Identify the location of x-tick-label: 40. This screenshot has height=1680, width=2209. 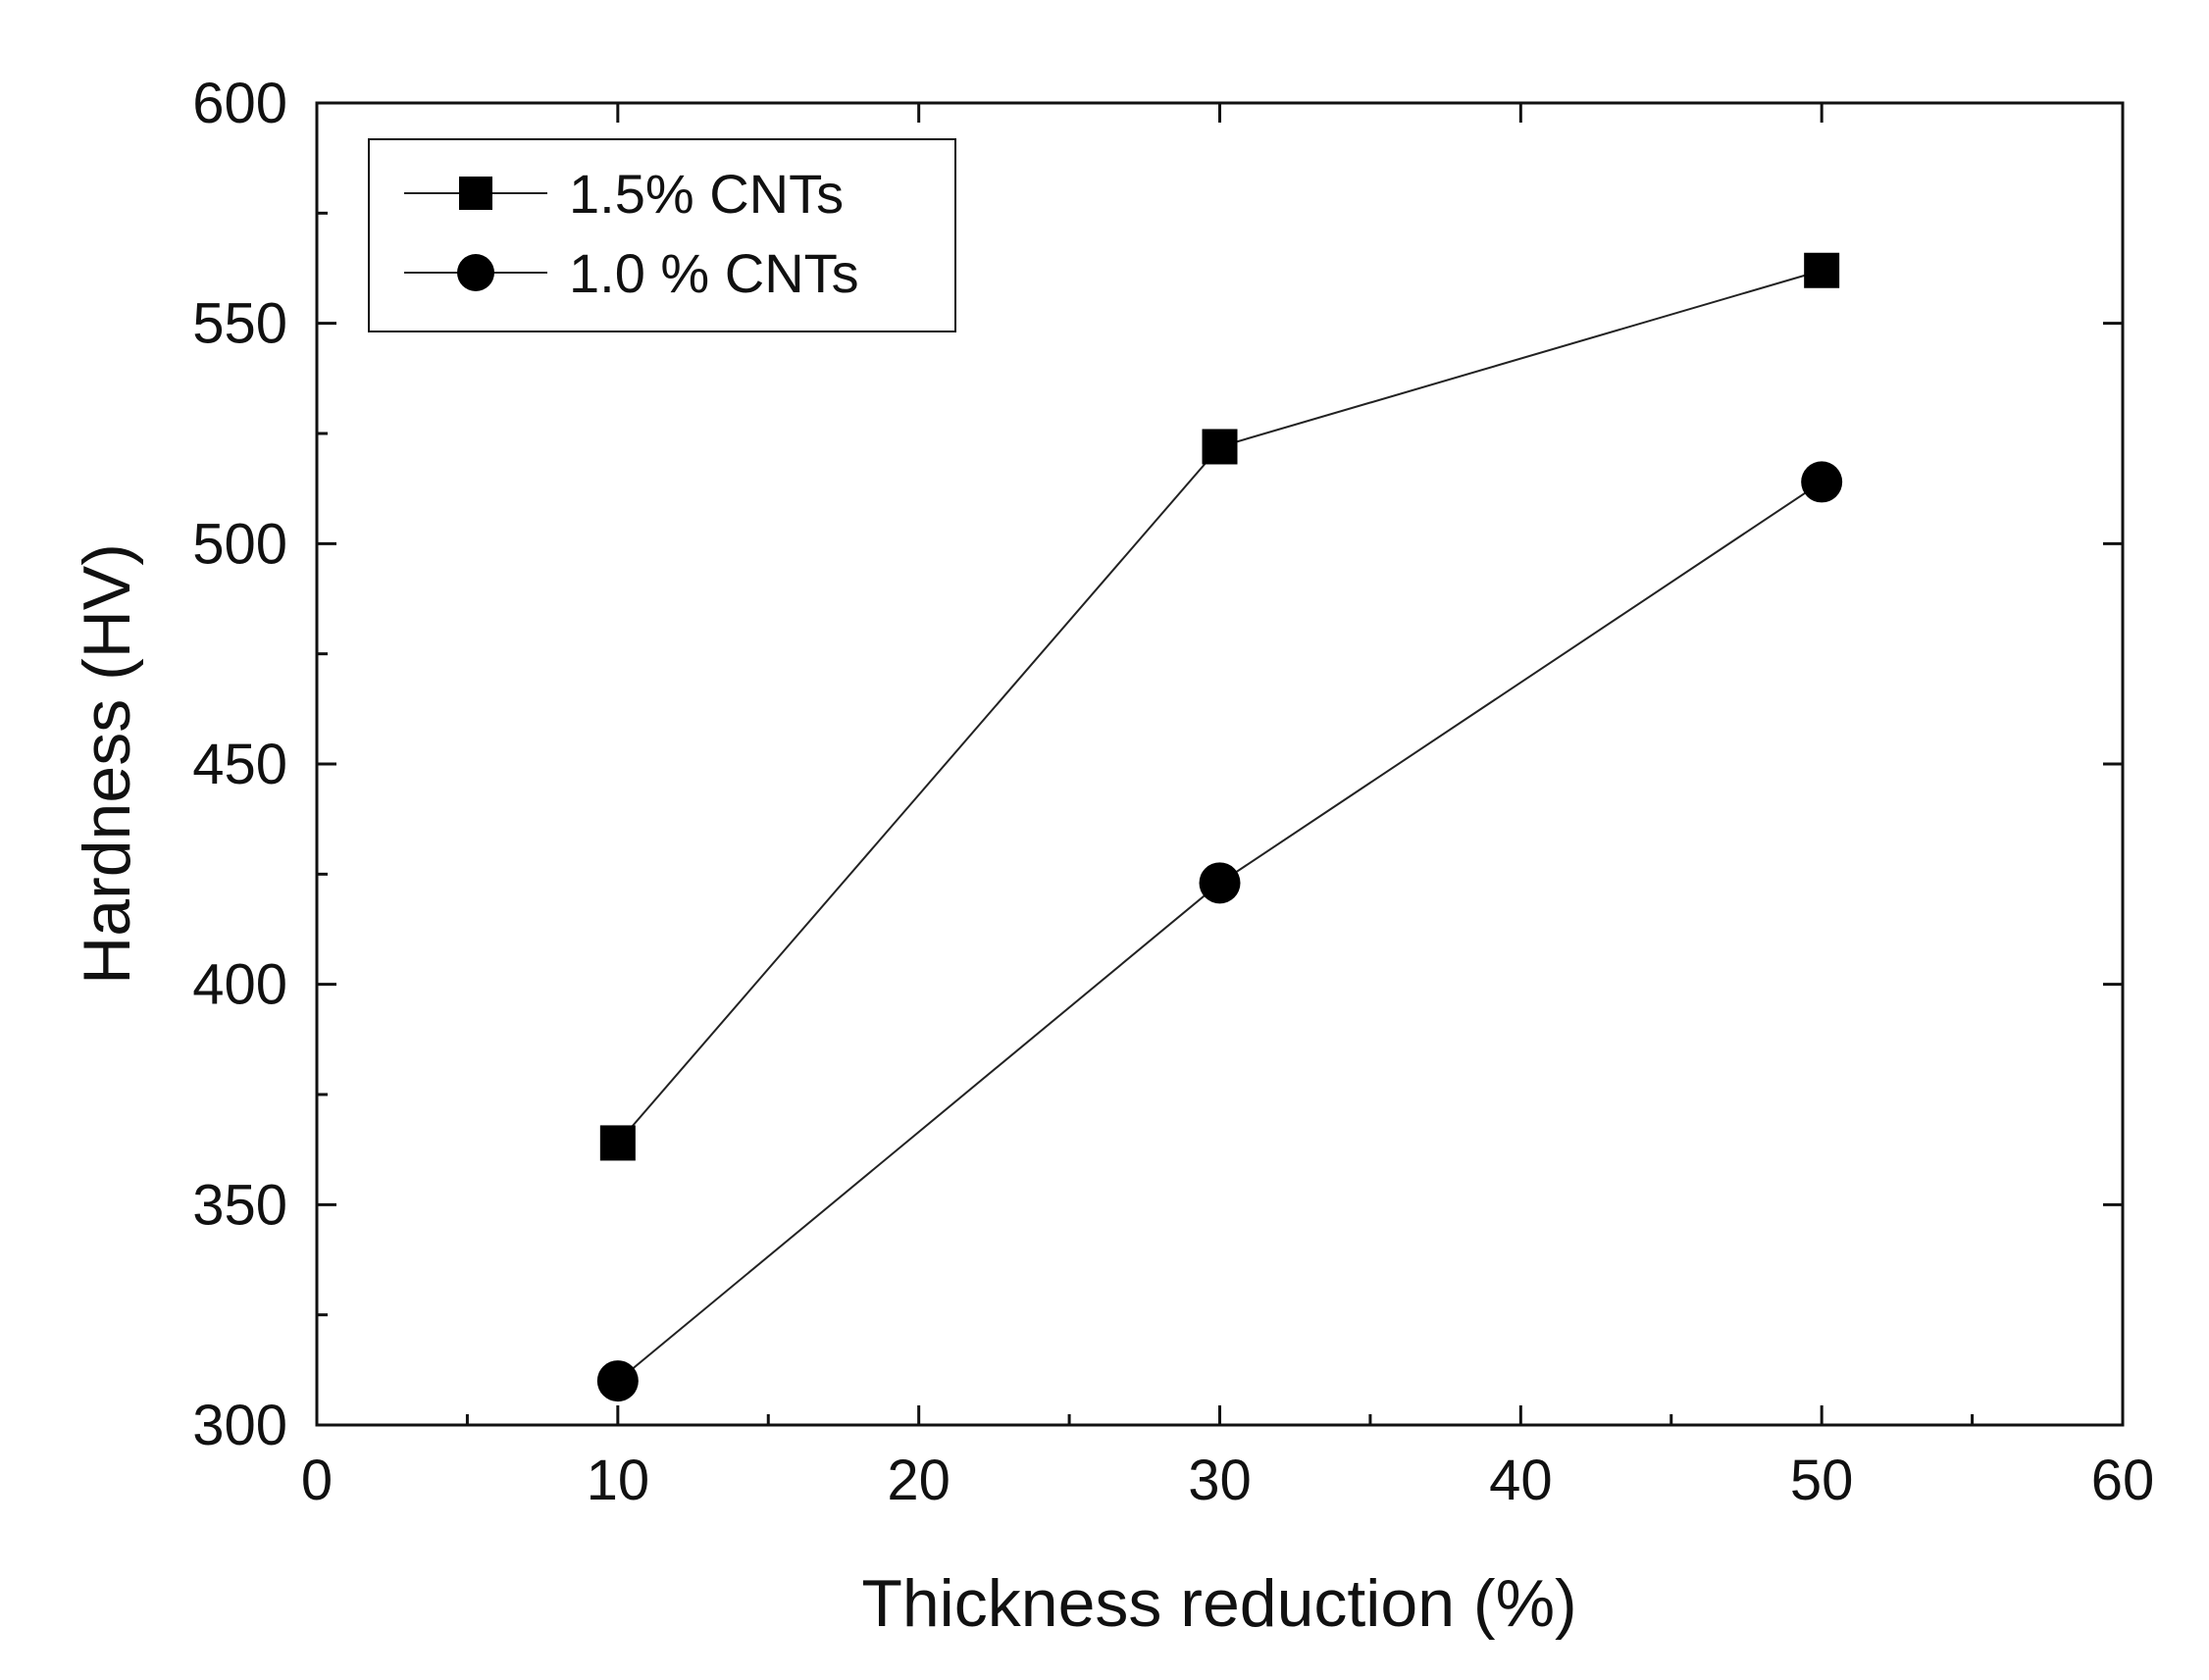
(1521, 1480).